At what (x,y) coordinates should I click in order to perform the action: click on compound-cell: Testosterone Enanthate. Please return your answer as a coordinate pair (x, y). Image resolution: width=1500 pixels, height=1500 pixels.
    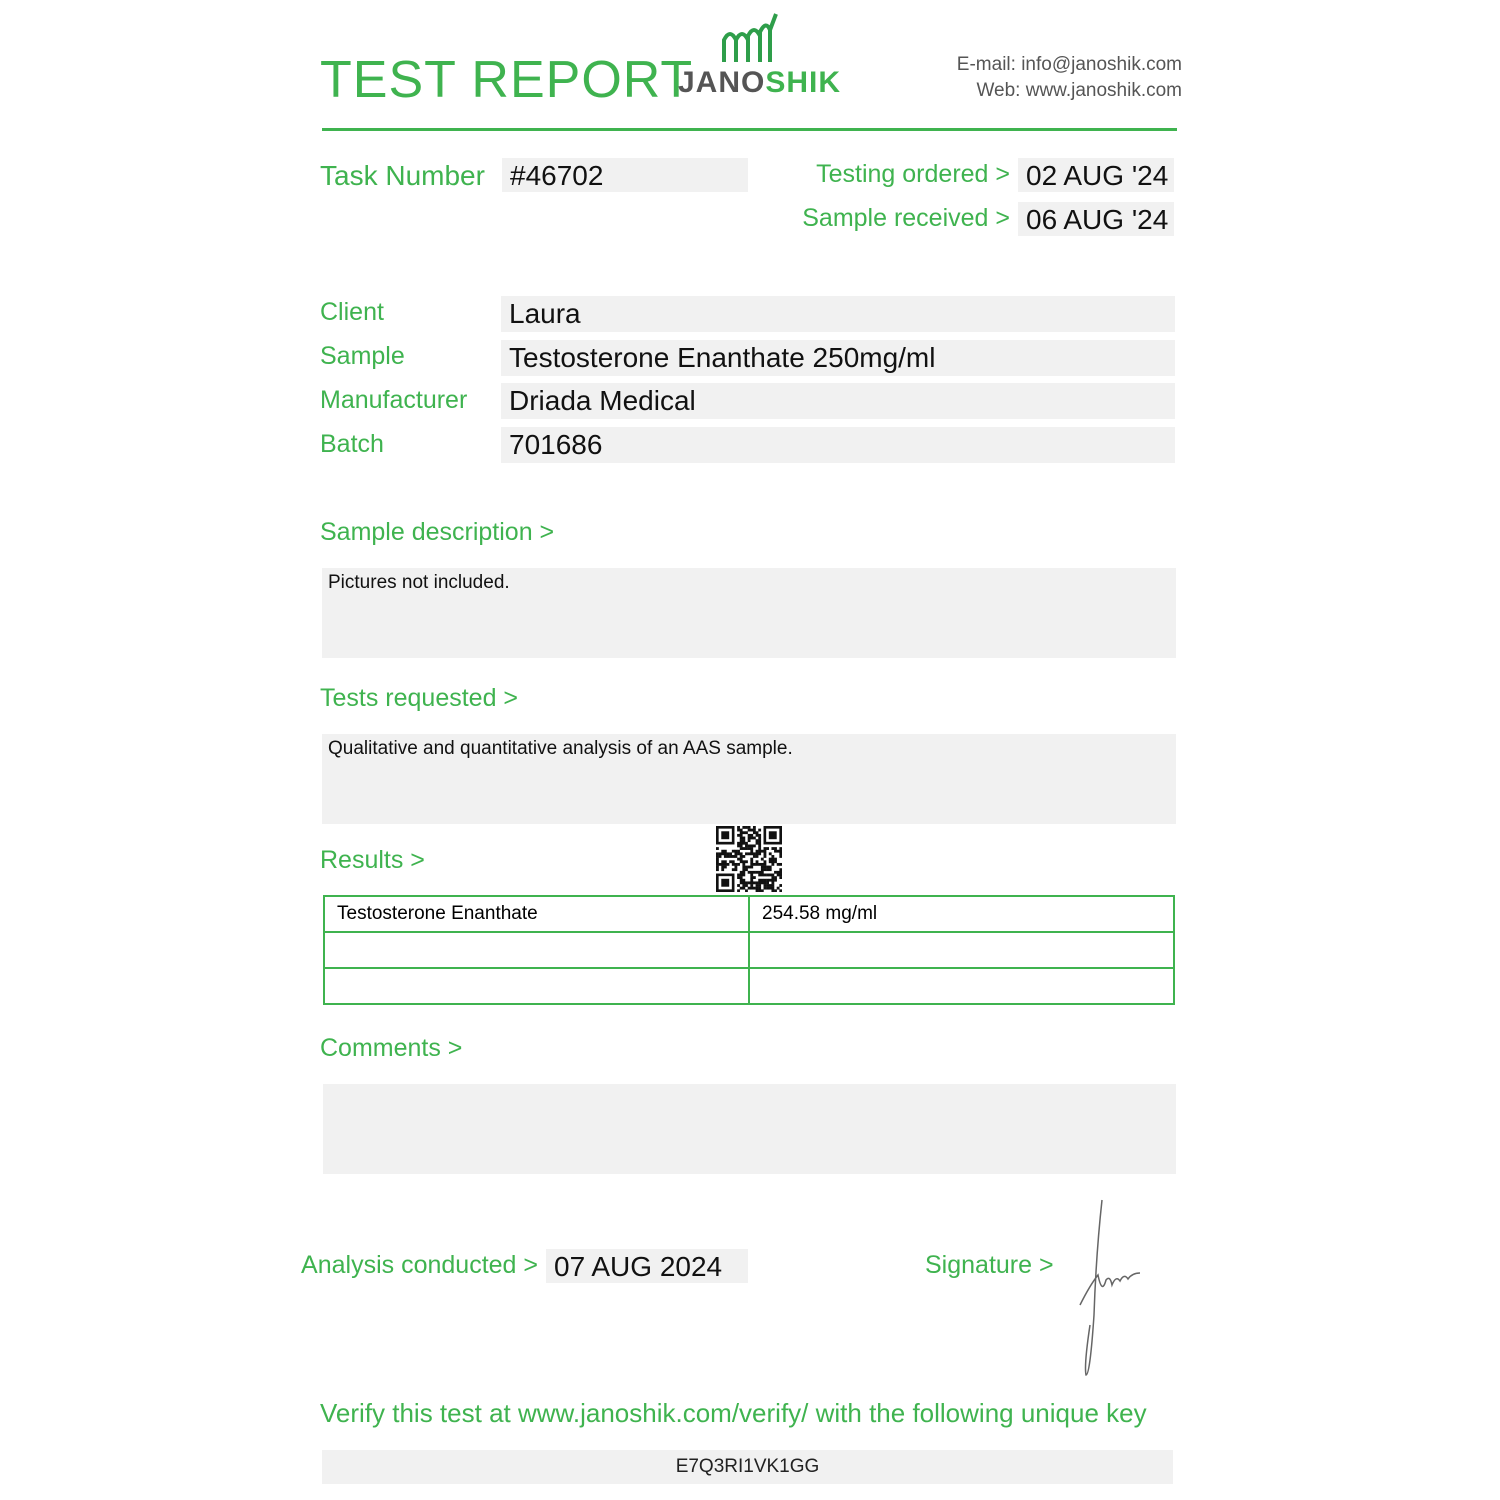
    Looking at the image, I should click on (536, 914).